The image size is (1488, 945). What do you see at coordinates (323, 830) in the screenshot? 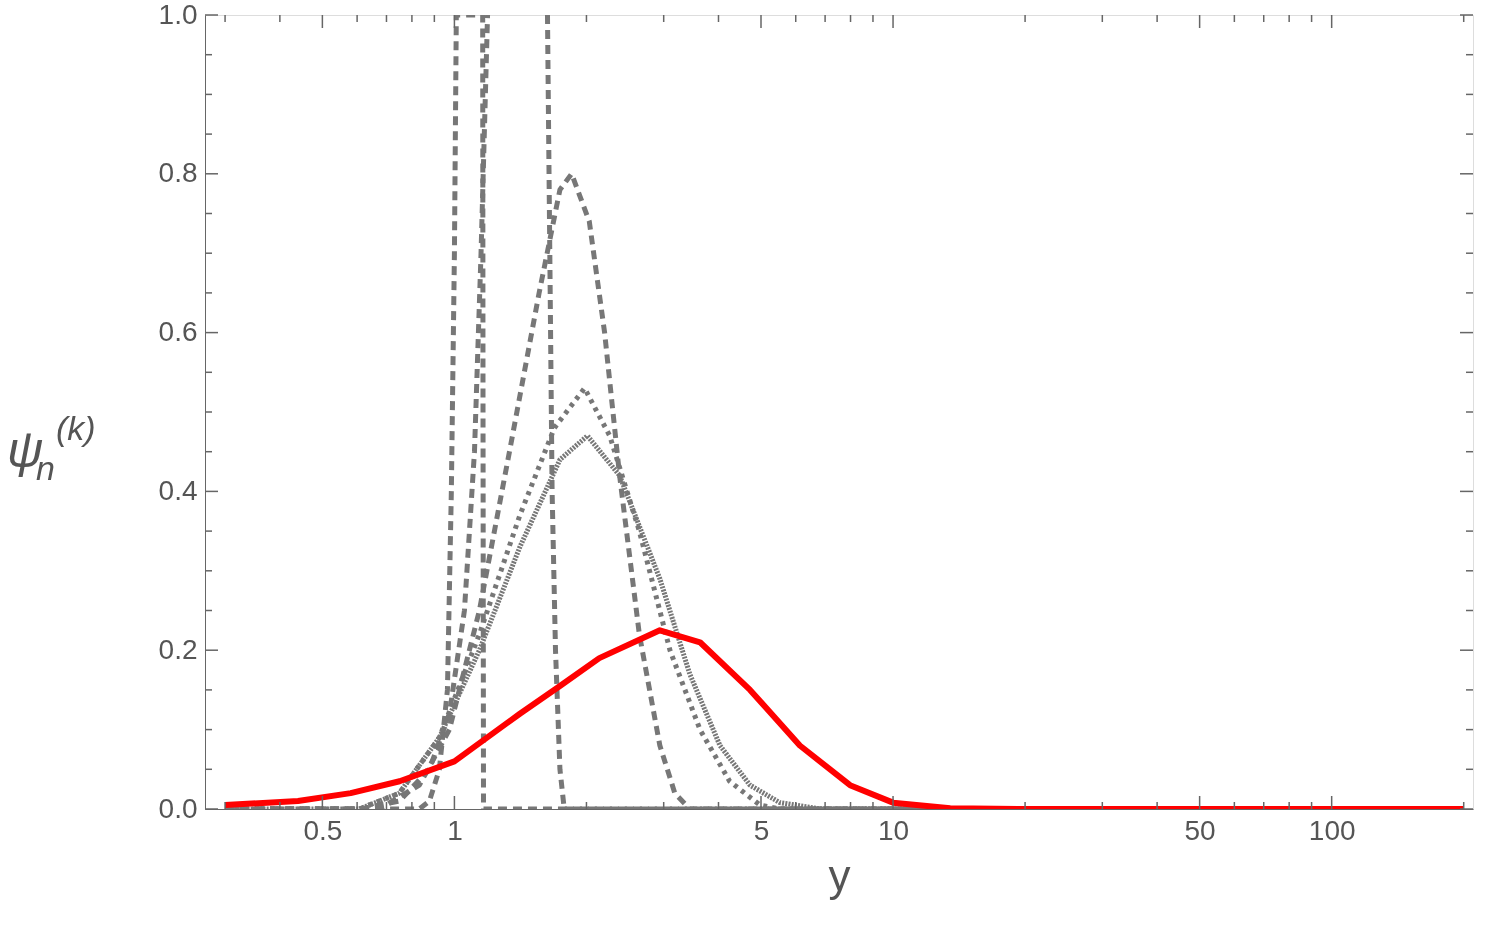
I see `x-tick-label: 0.5` at bounding box center [323, 830].